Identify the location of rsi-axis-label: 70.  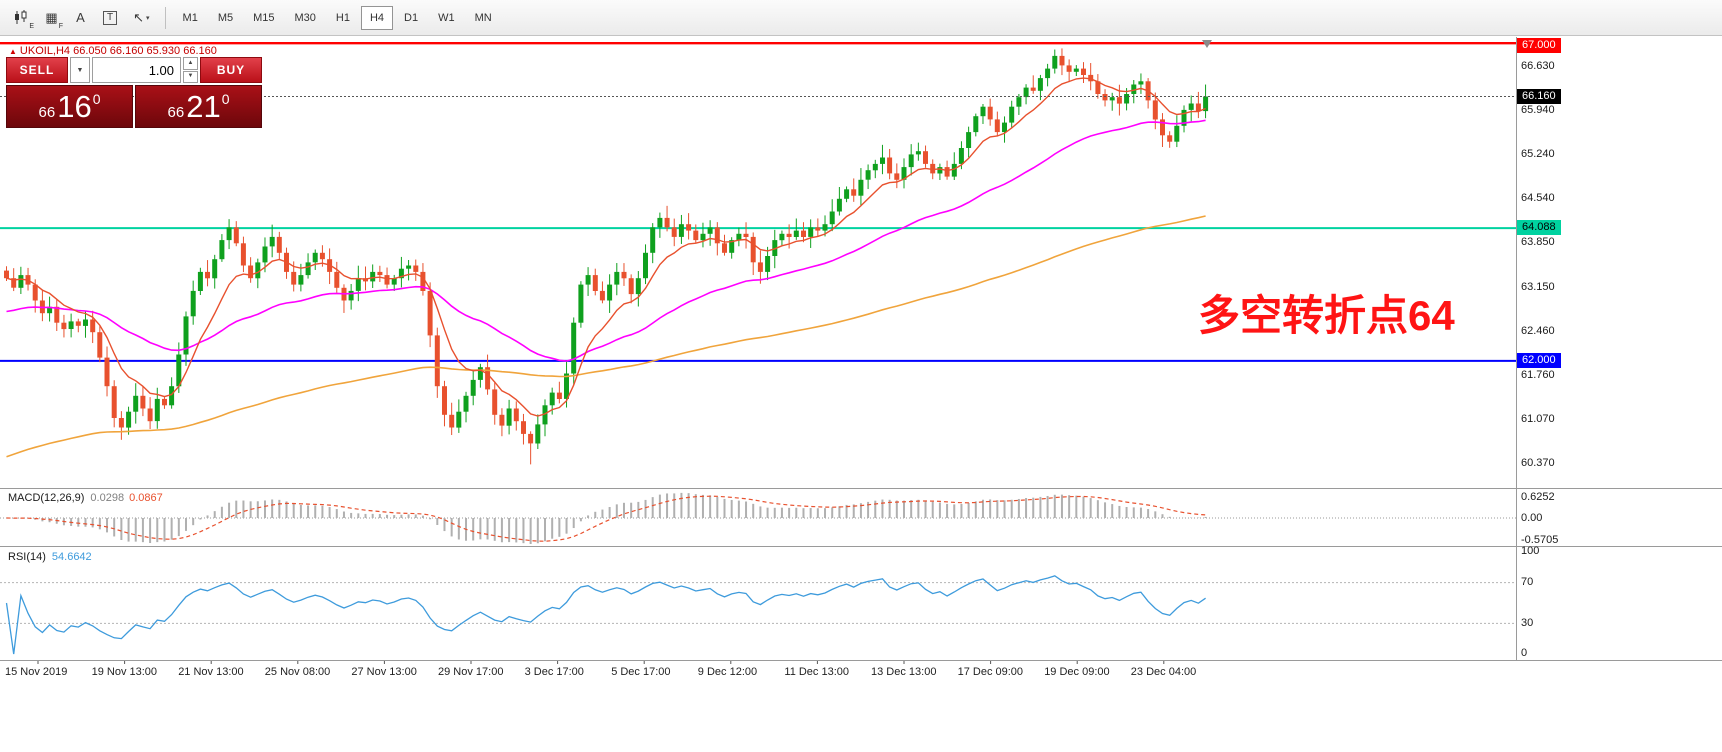
(1527, 582).